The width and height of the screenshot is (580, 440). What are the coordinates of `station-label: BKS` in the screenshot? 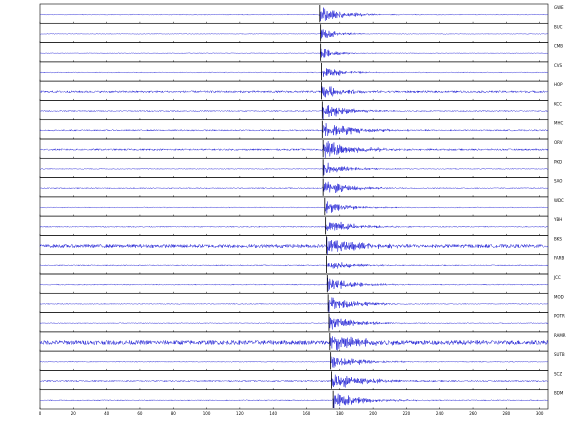 It's located at (558, 238).